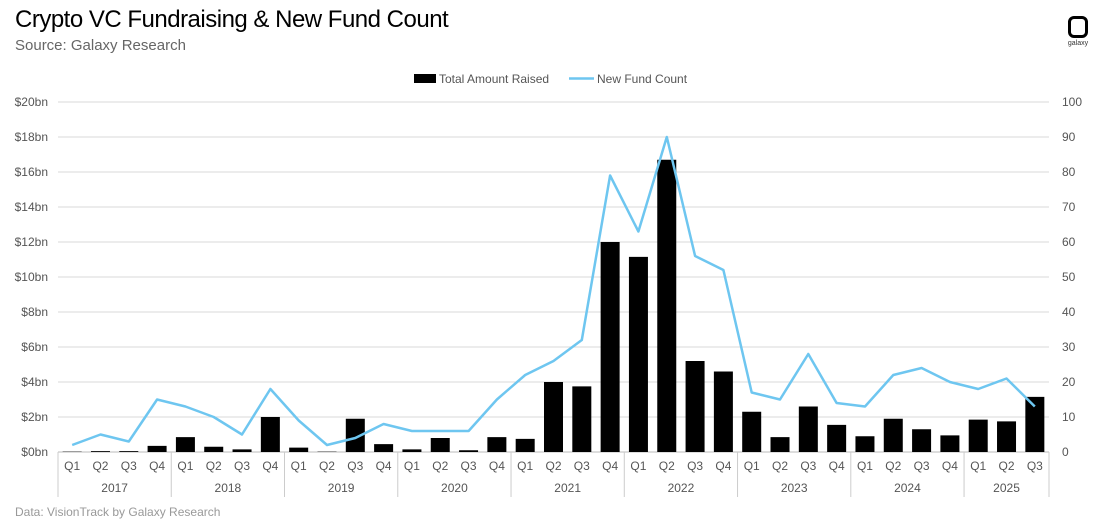  Describe the element at coordinates (454, 488) in the screenshot. I see `year-label: 2020` at that location.